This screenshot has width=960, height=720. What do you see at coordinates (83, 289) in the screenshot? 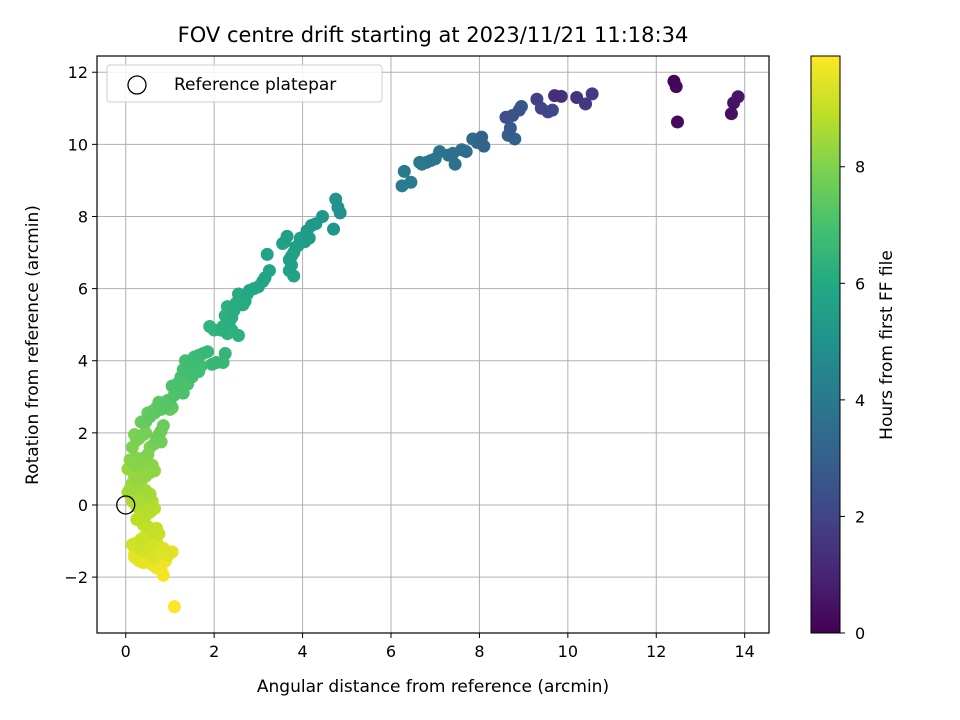
I see `y-tick-label: 6` at bounding box center [83, 289].